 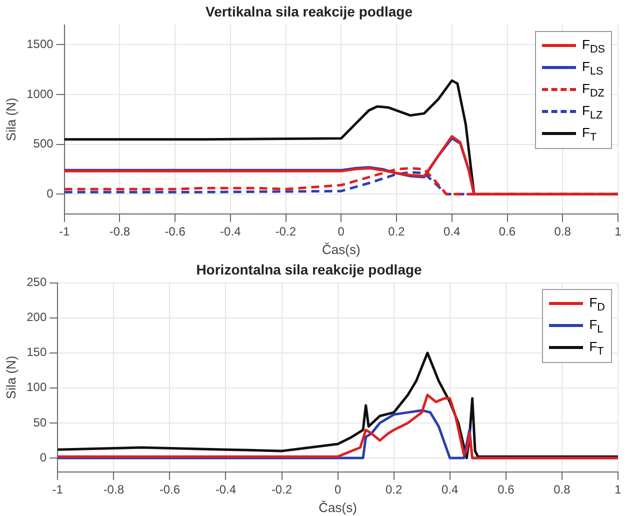 What do you see at coordinates (36, 317) in the screenshot?
I see `y-tick-label: 200` at bounding box center [36, 317].